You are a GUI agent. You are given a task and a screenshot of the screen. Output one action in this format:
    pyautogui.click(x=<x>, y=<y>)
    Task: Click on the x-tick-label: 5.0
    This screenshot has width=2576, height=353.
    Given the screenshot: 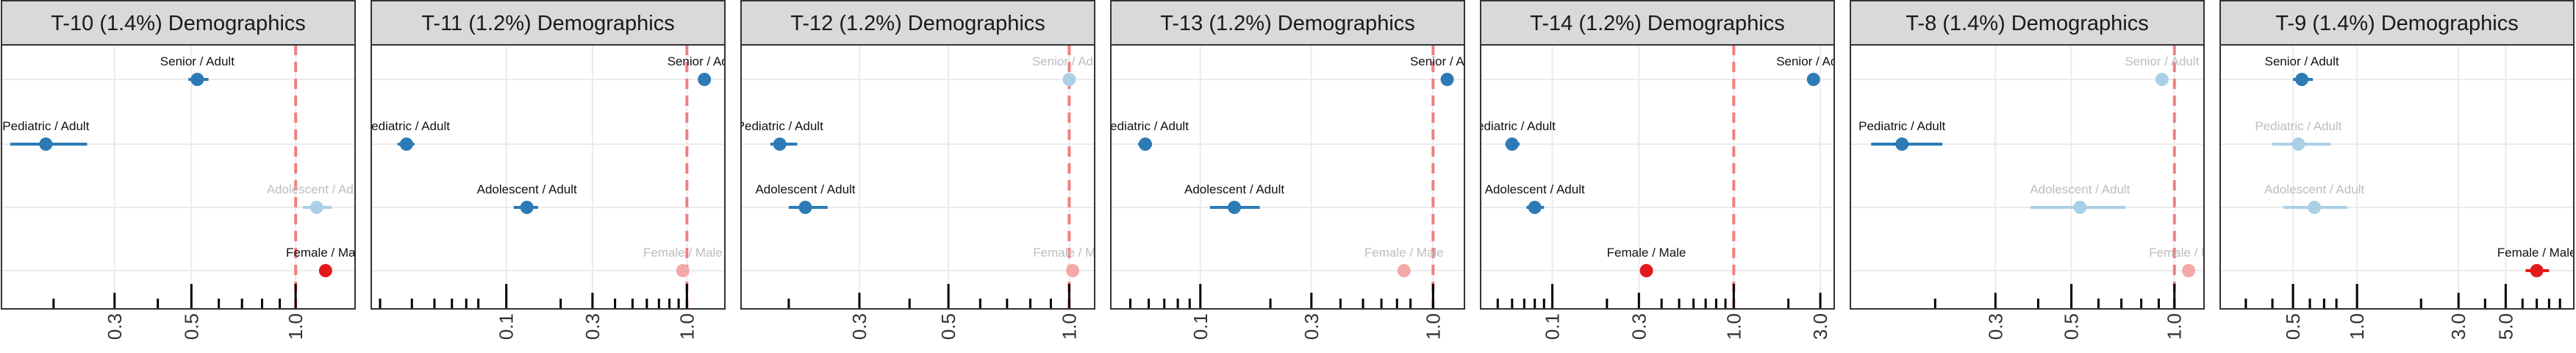 What is the action you would take?
    pyautogui.click(x=2505, y=326)
    